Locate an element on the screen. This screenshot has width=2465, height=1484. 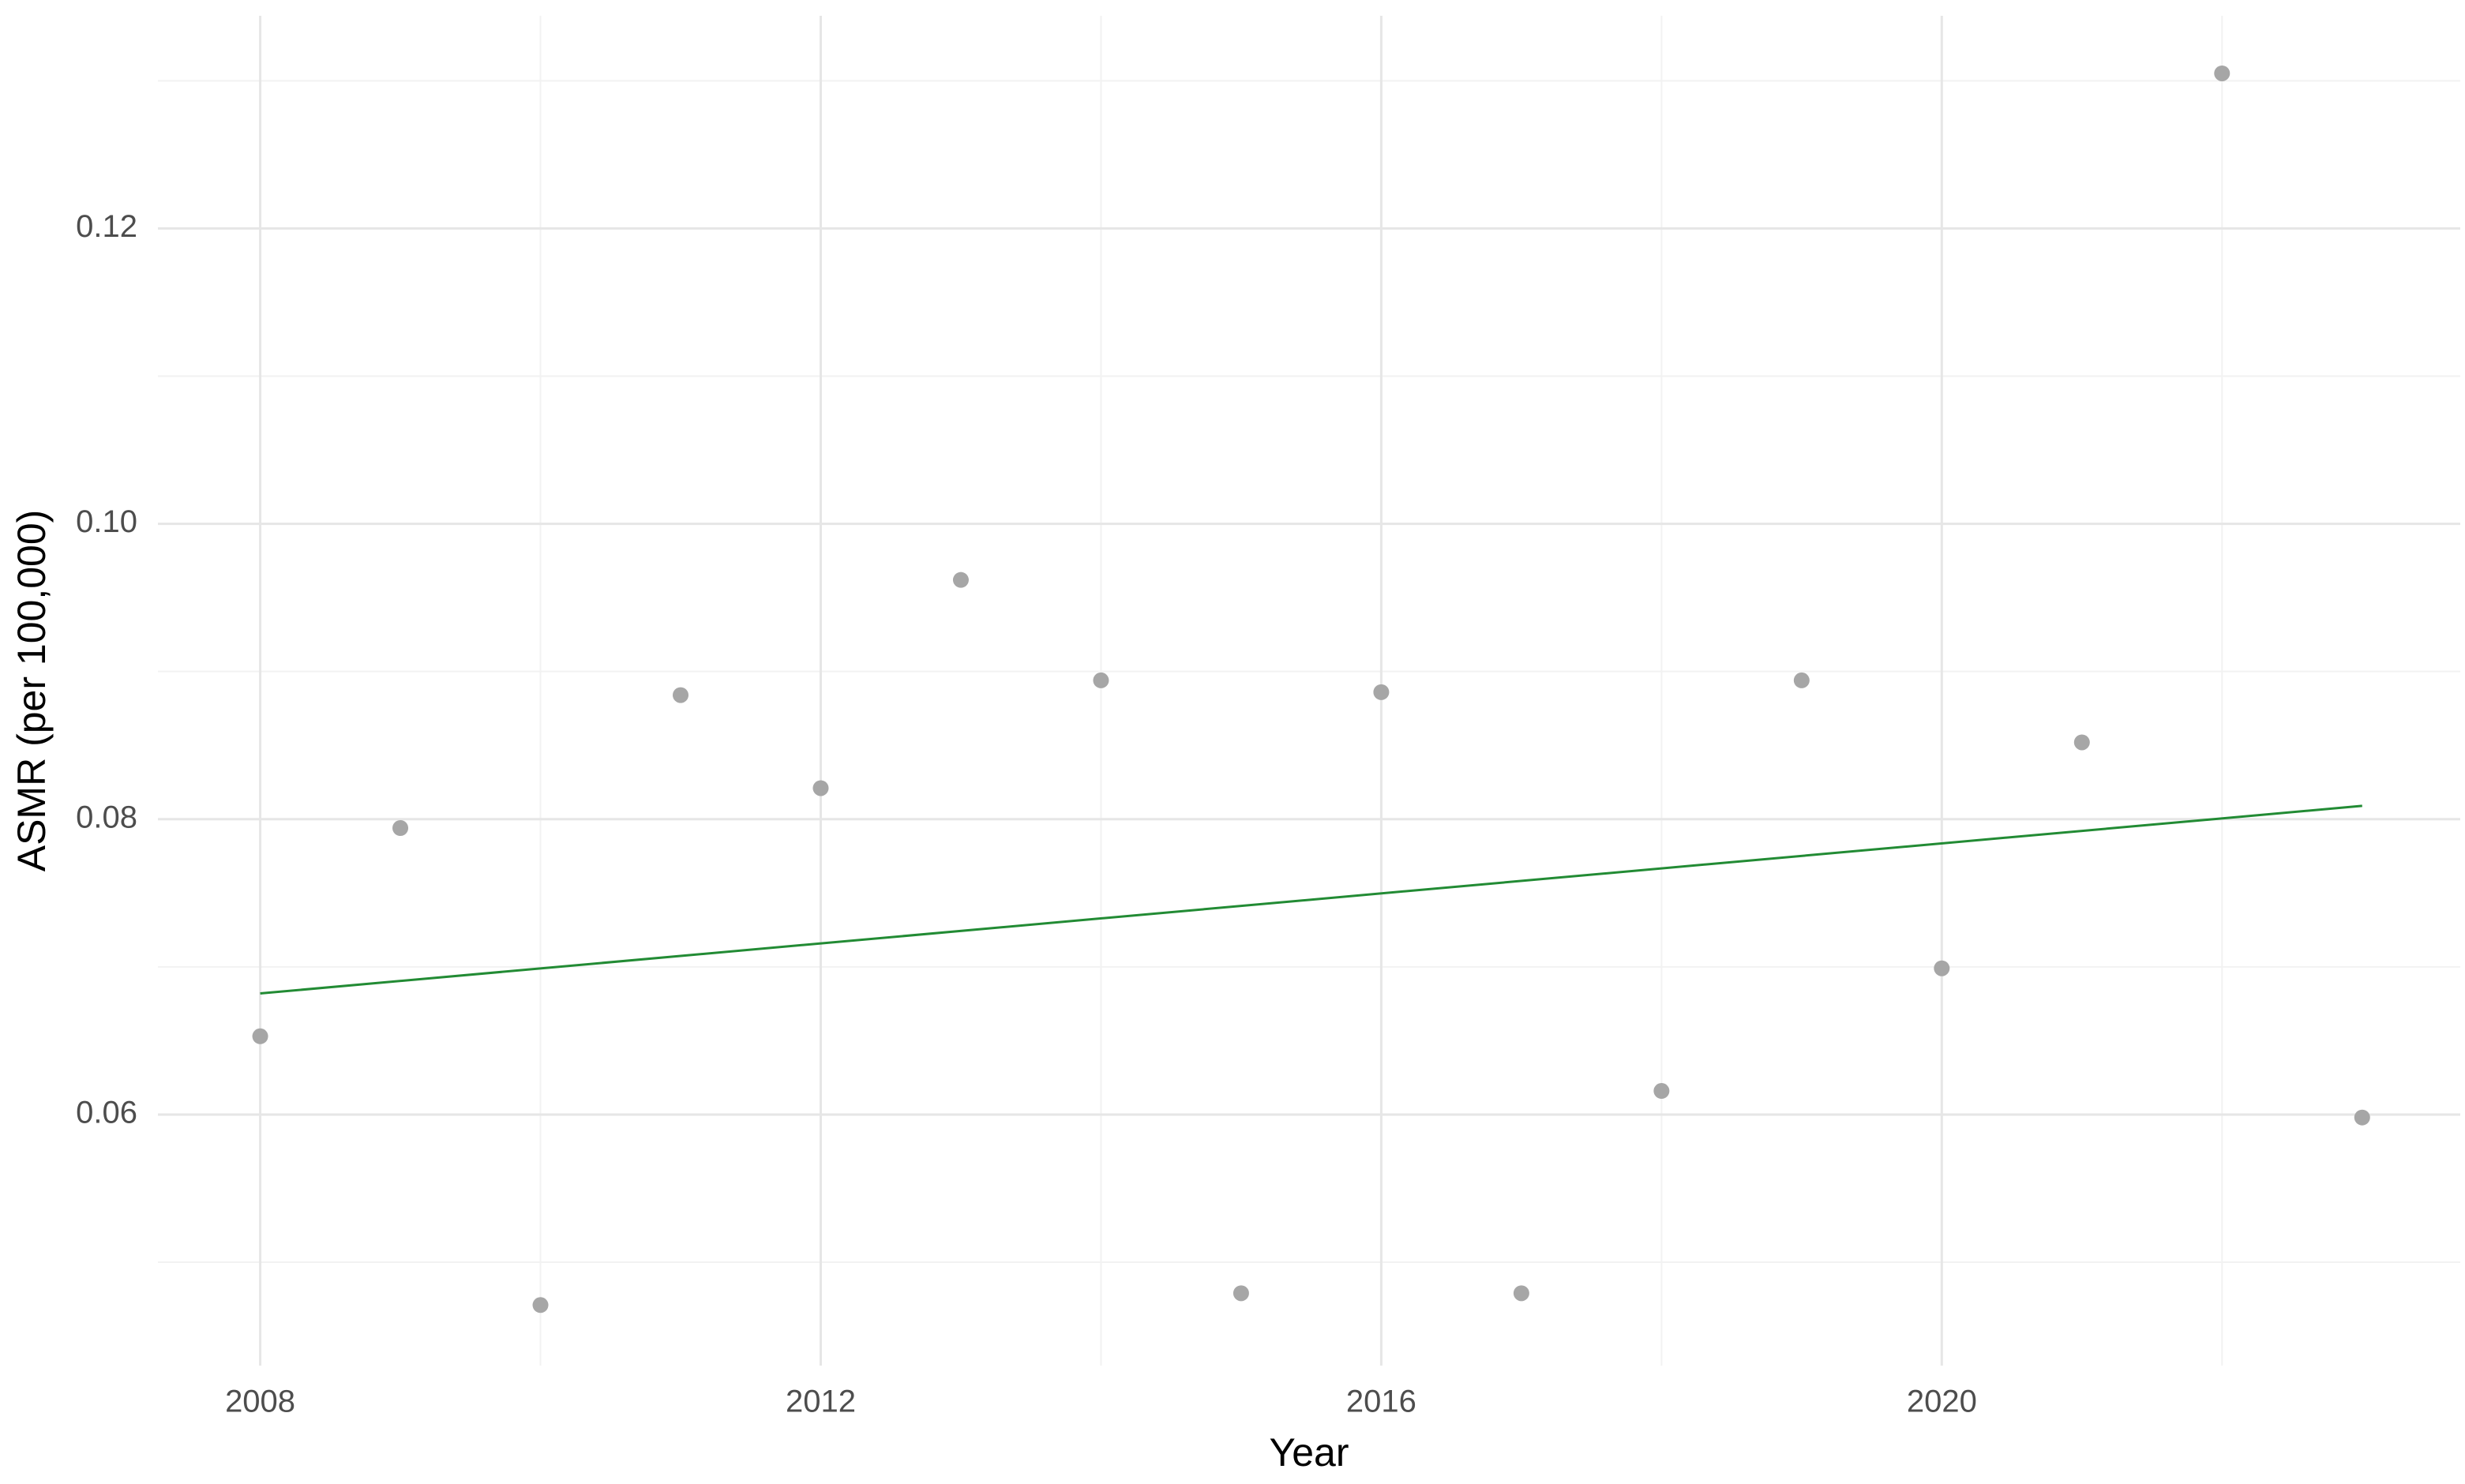
x-tick-label: 2012 is located at coordinates (821, 1402).